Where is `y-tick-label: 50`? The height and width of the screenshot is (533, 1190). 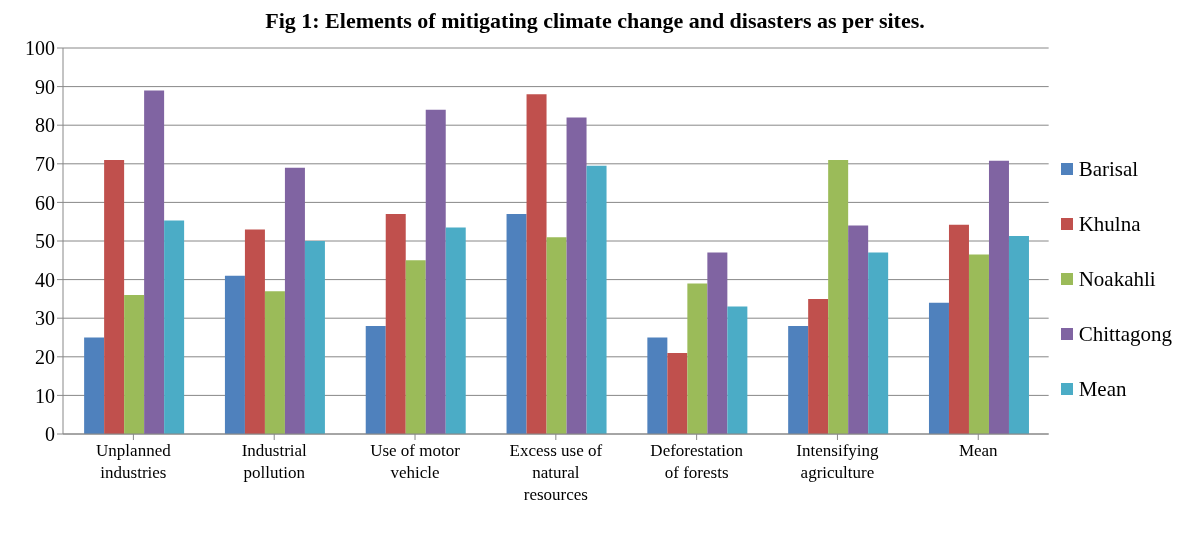 y-tick-label: 50 is located at coordinates (45, 241).